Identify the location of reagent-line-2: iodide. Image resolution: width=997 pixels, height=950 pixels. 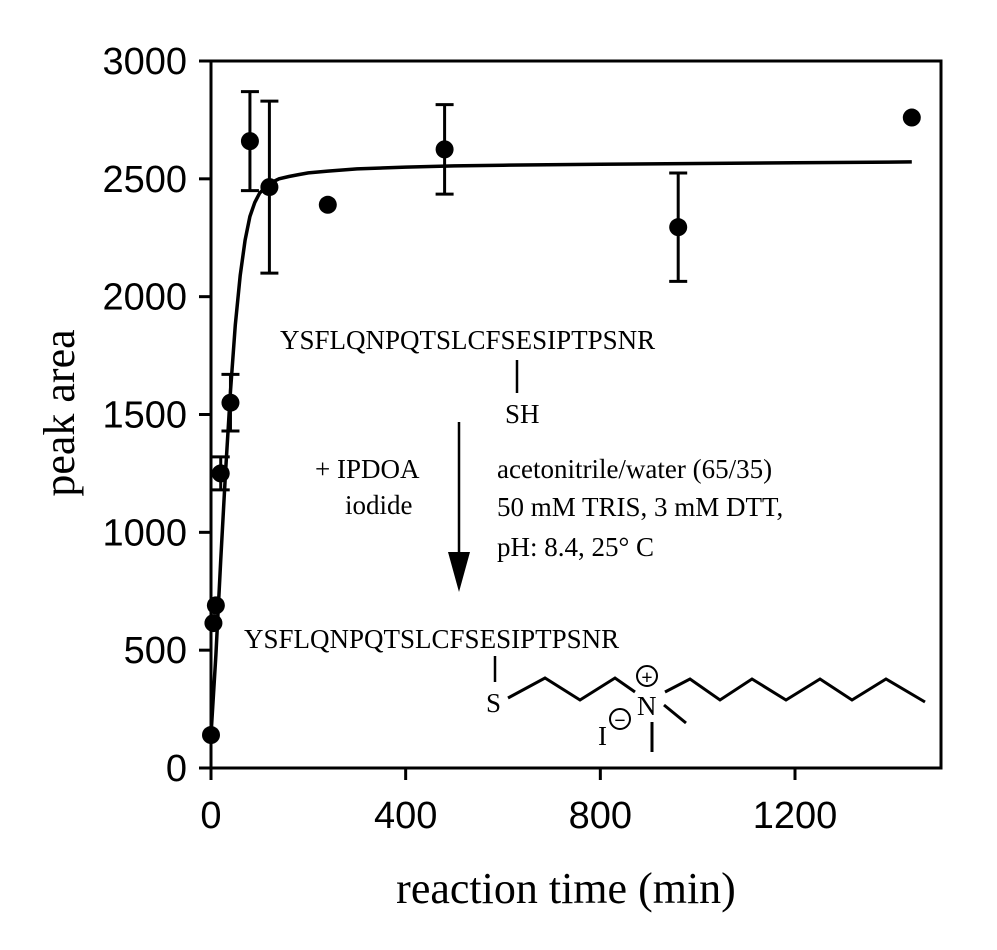
(379, 505).